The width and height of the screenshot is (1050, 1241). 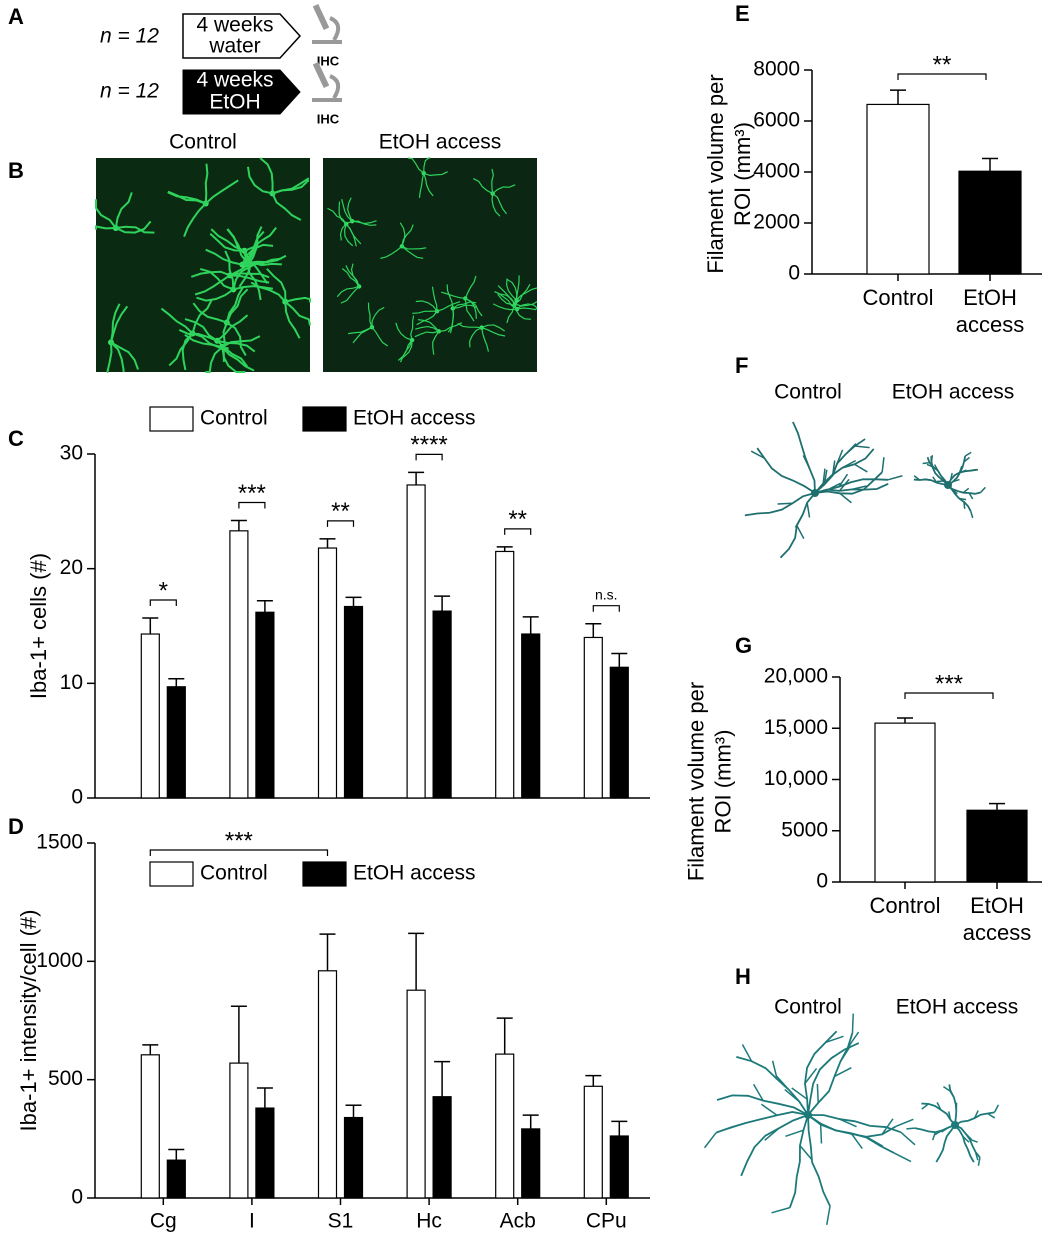 I want to click on y-tick-label: 1500, so click(x=59, y=842).